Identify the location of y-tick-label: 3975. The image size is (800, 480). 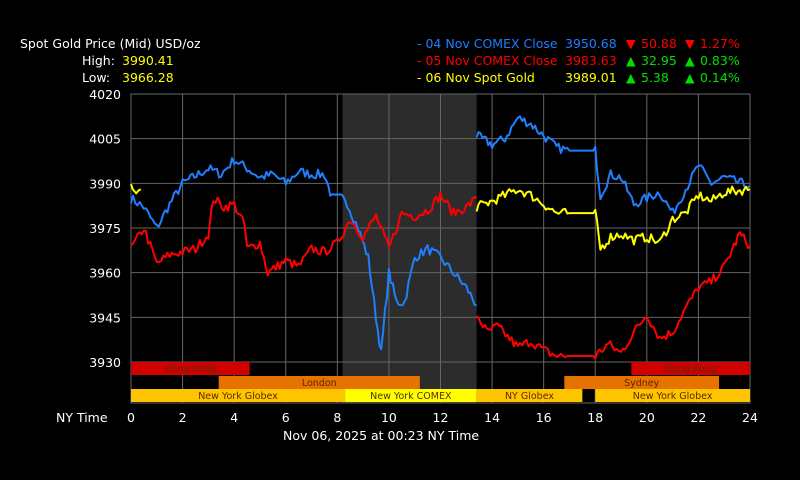
(105, 228).